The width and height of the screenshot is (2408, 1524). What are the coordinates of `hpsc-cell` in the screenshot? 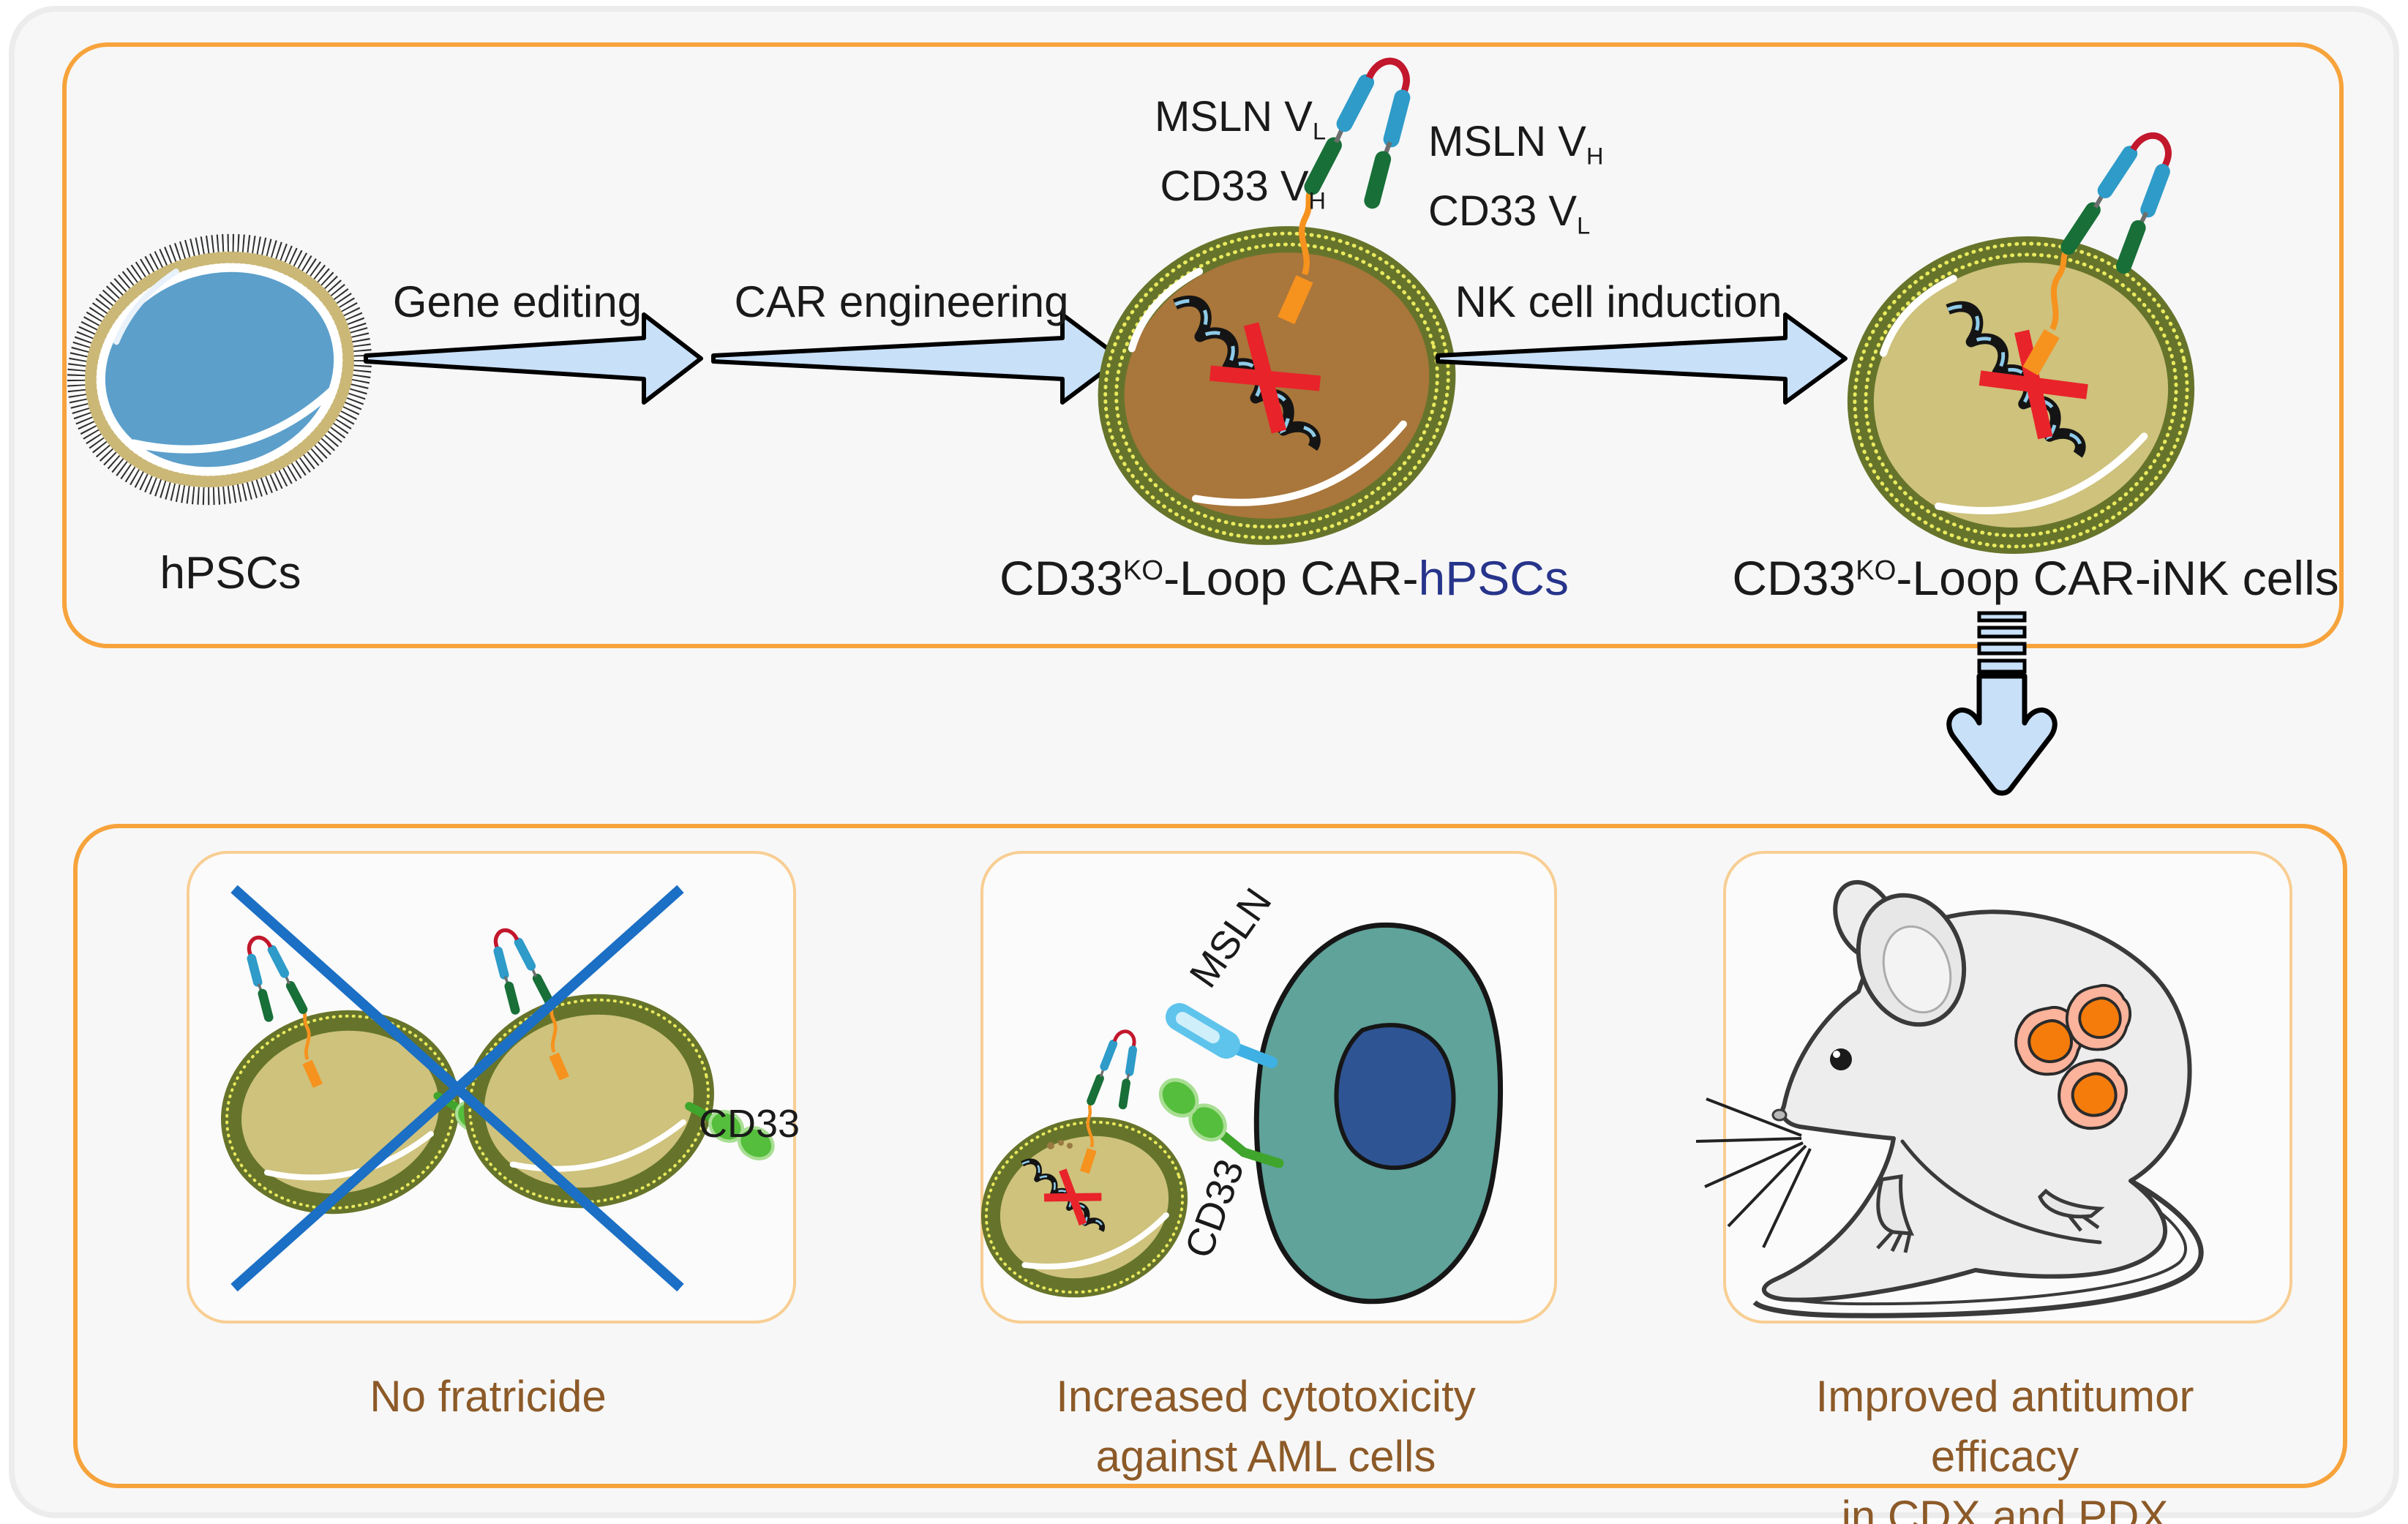 It's located at (219, 369).